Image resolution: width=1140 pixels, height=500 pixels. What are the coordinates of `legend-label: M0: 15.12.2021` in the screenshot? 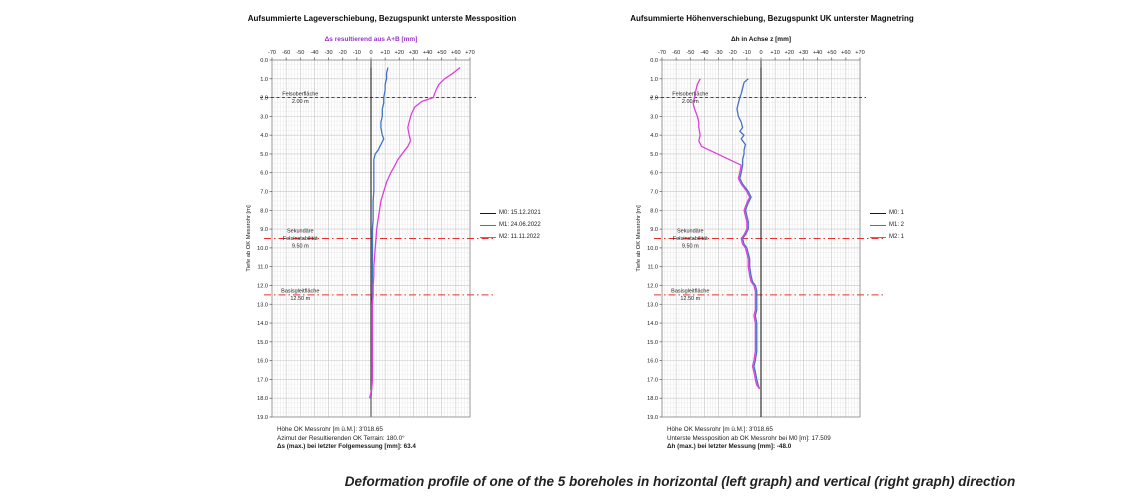 It's located at (520, 213).